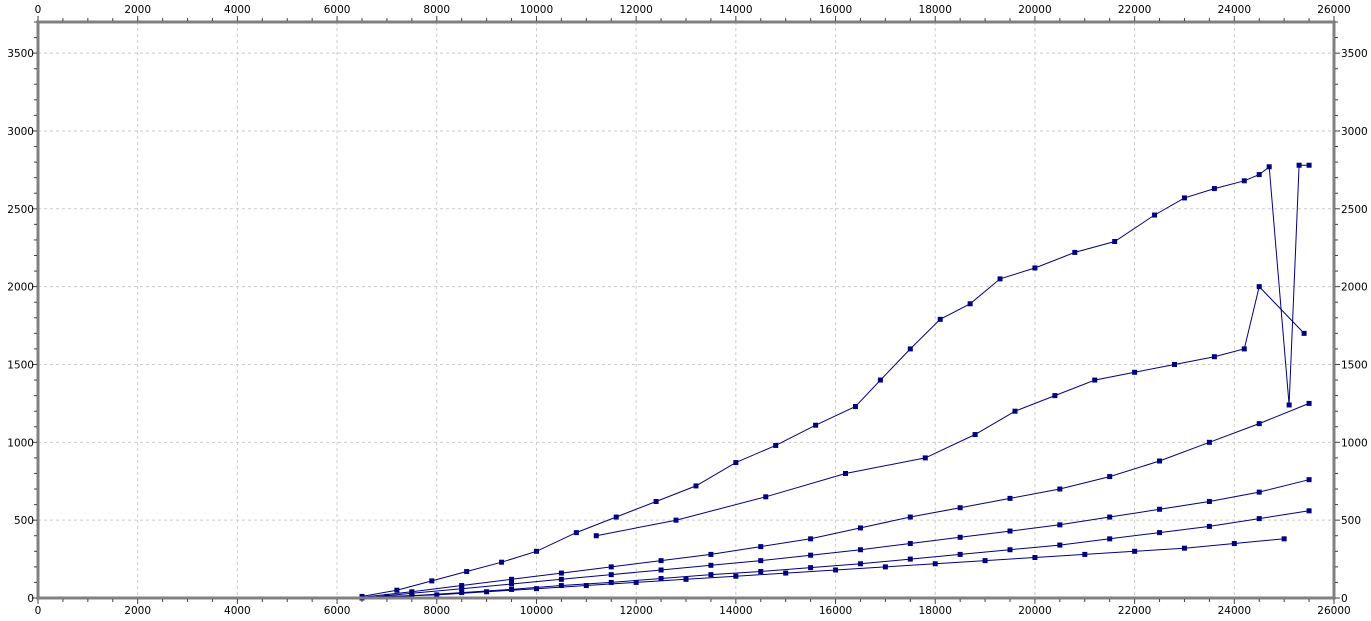 Image resolution: width=1371 pixels, height=621 pixels. Describe the element at coordinates (935, 611) in the screenshot. I see `x-tick-label-bottom: 18000` at that location.